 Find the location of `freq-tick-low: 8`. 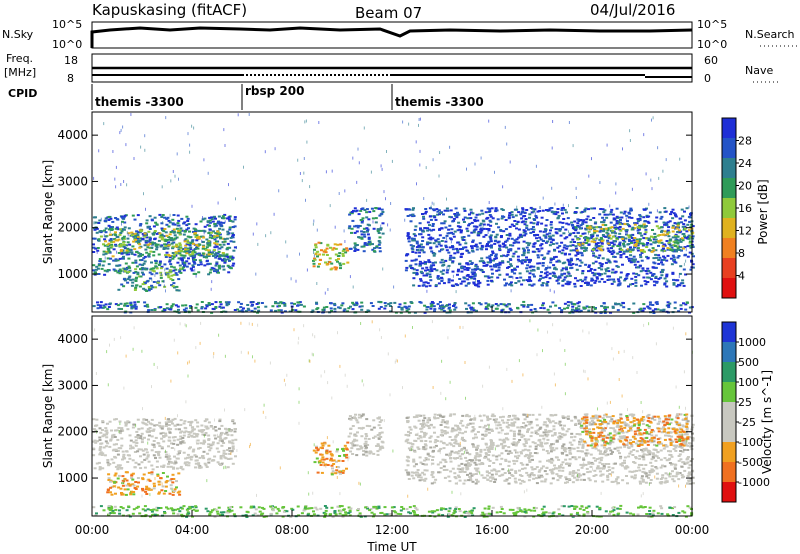

freq-tick-low: 8 is located at coordinates (70, 78).